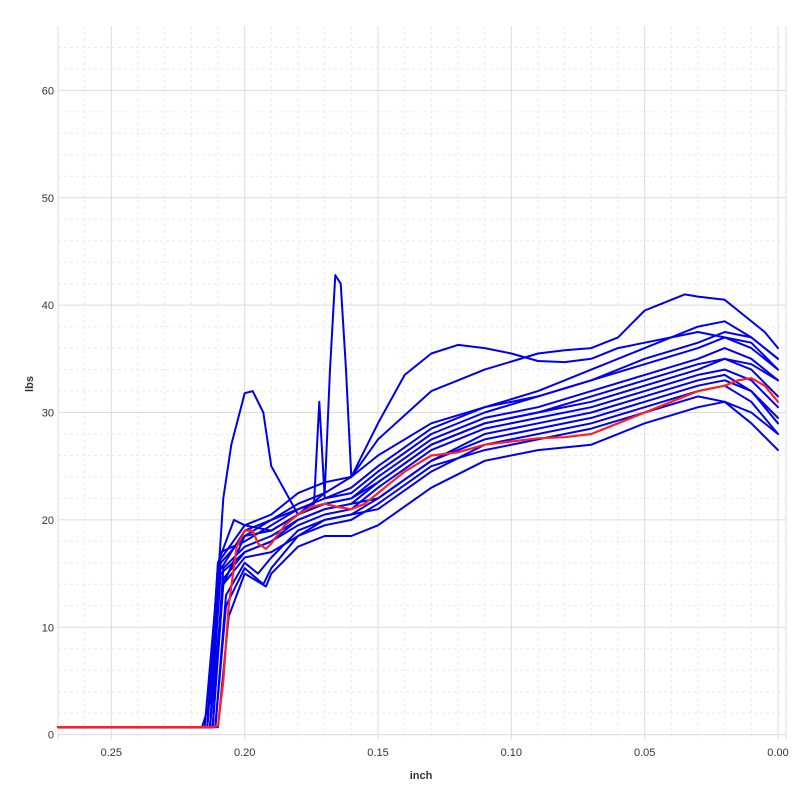 This screenshot has height=797, width=812. Describe the element at coordinates (48, 91) in the screenshot. I see `y-tick-label: 60` at that location.